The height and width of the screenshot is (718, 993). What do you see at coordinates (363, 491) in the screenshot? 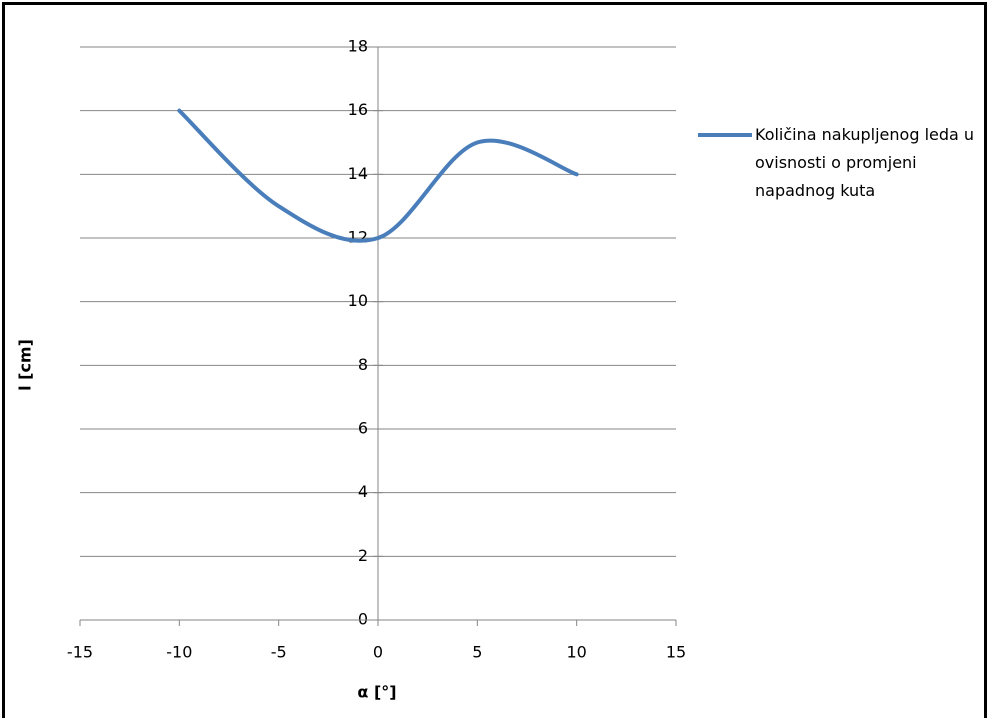
I see `y-tick-label: 4` at bounding box center [363, 491].